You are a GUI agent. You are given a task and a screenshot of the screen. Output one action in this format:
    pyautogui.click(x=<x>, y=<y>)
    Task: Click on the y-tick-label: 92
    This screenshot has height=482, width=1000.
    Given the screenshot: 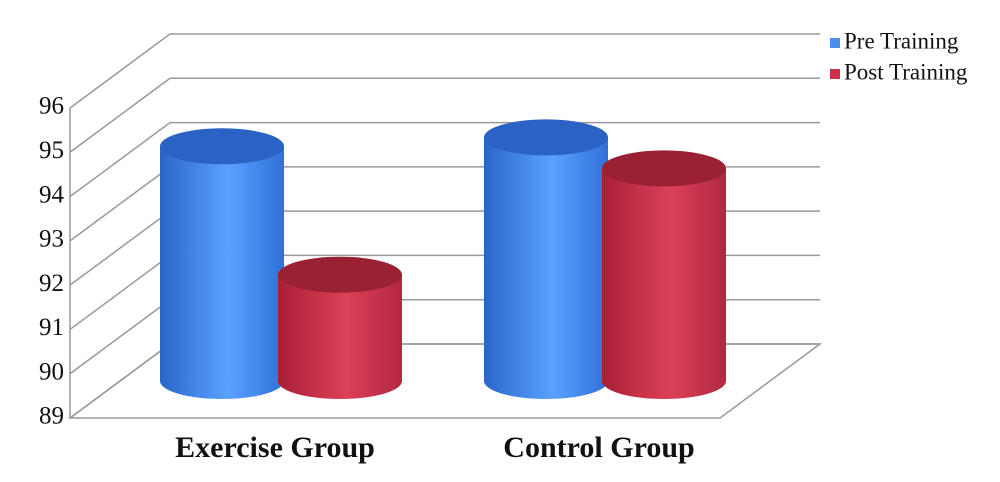 What is the action you would take?
    pyautogui.click(x=51, y=283)
    